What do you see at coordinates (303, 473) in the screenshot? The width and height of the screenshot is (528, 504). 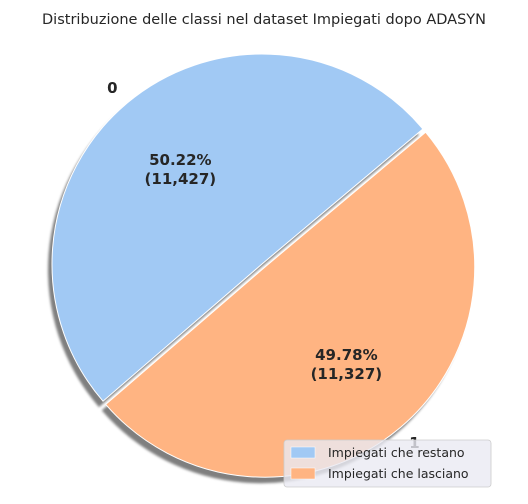 I see `legend-swatch-lasciano` at bounding box center [303, 473].